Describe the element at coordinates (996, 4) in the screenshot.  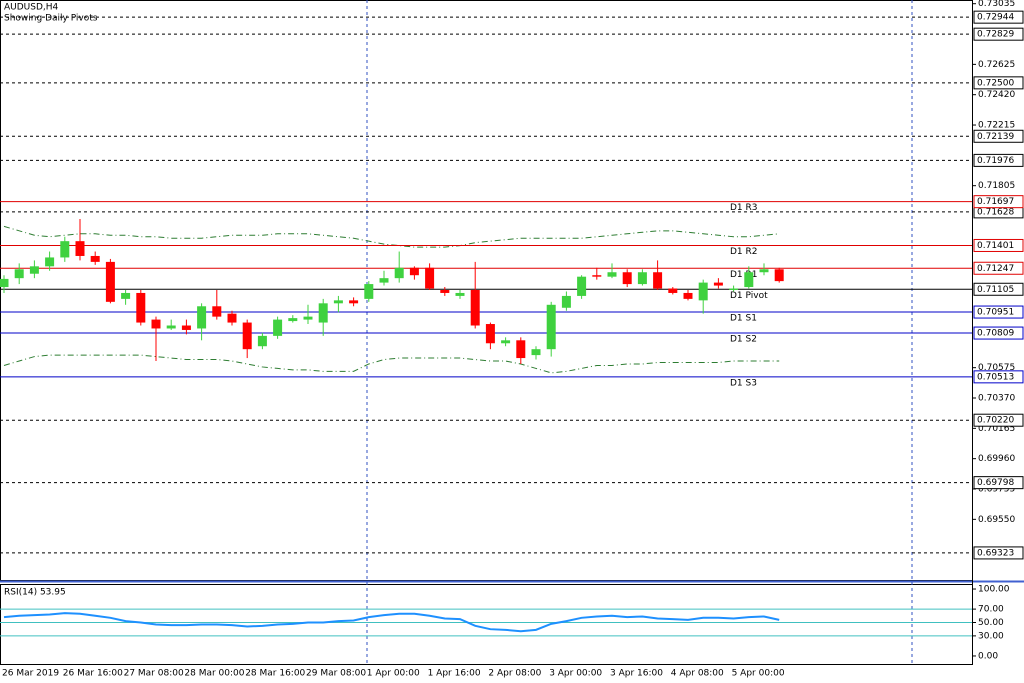
I see `y-tick-label: 0.73035` at that location.